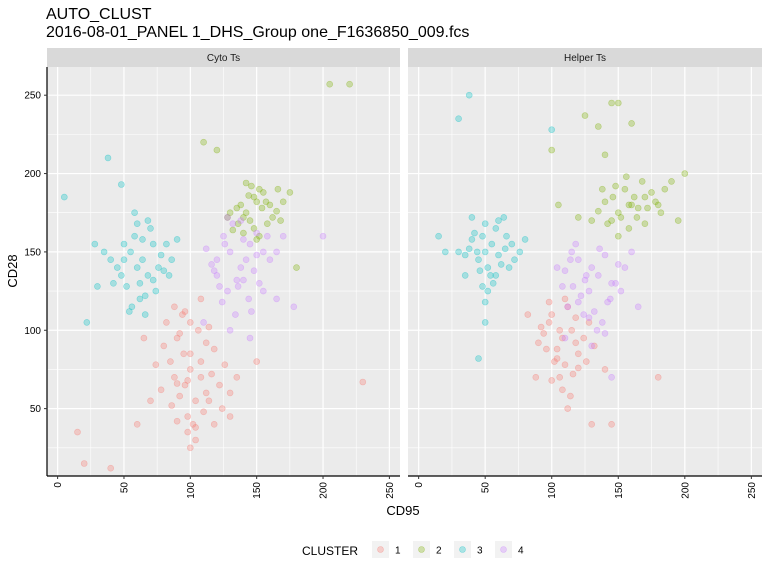 The width and height of the screenshot is (768, 576). I want to click on x-tick-label: 250, so click(390, 490).